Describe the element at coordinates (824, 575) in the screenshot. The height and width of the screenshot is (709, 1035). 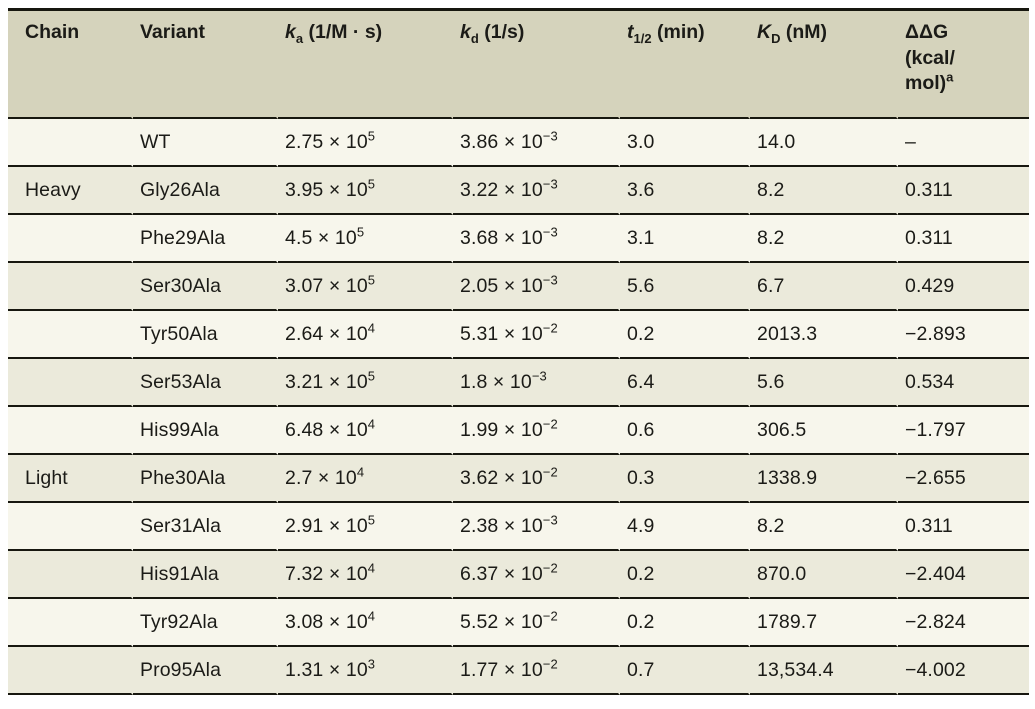
I see `cell-kD: 870.0` at that location.